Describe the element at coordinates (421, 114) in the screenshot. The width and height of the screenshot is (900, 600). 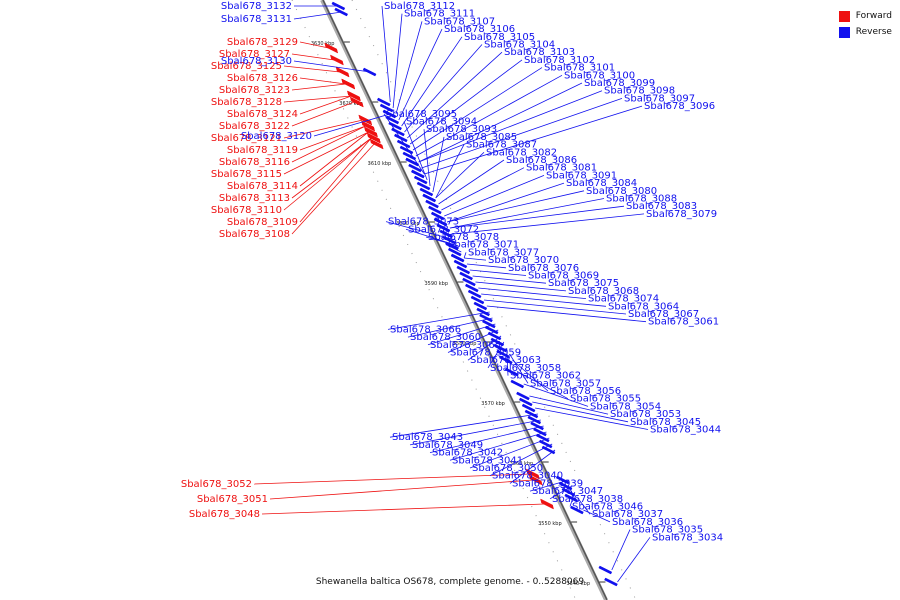
I see `reverse-gene-label: Sbal678_3095` at that location.